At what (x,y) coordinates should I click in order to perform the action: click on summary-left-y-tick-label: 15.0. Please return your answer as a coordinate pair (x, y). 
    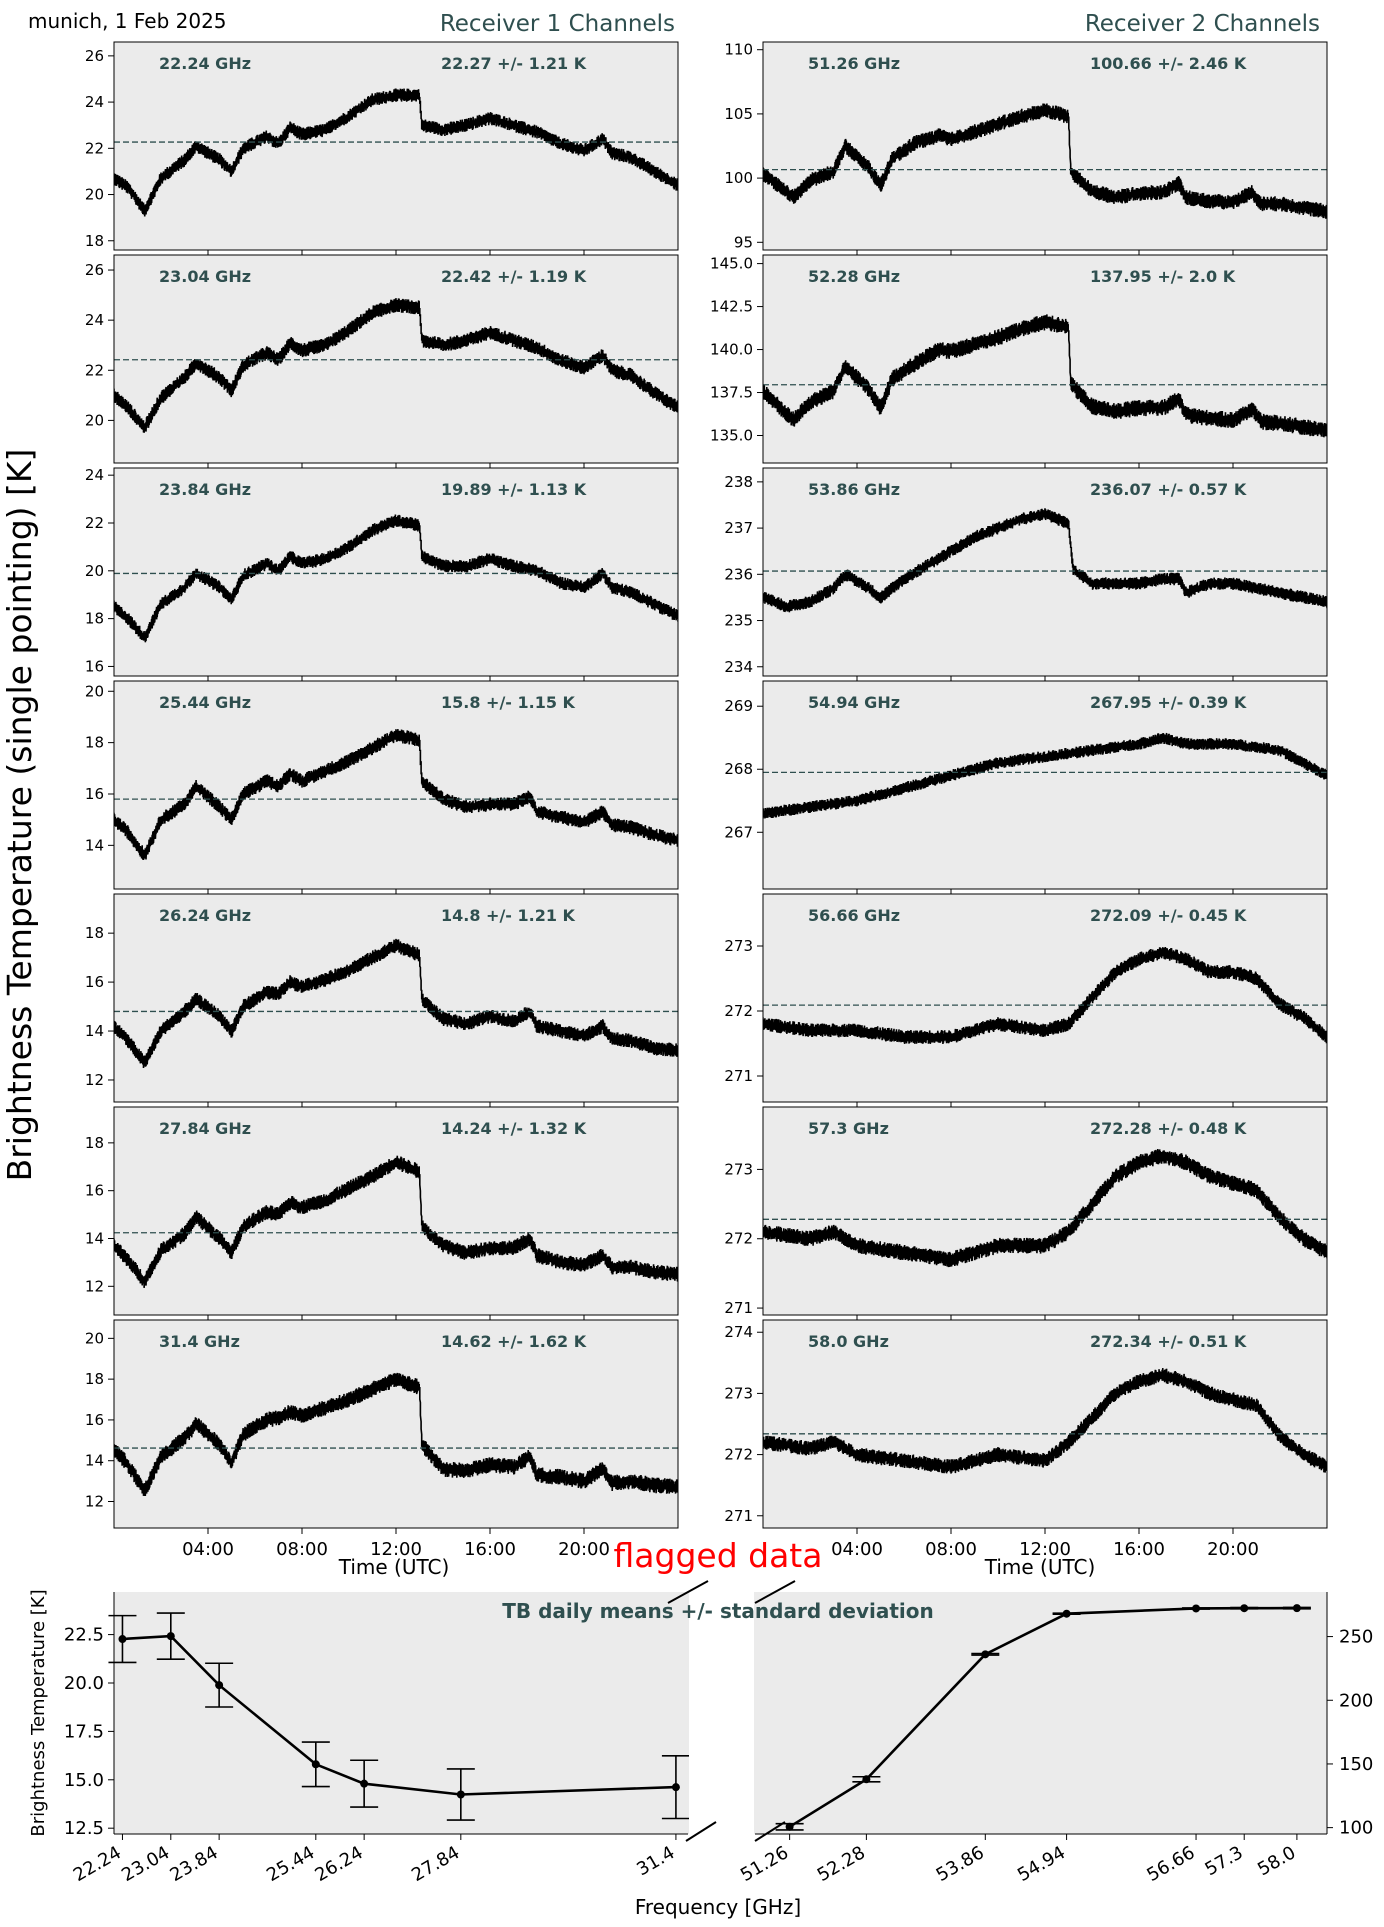
    Looking at the image, I should click on (84, 1780).